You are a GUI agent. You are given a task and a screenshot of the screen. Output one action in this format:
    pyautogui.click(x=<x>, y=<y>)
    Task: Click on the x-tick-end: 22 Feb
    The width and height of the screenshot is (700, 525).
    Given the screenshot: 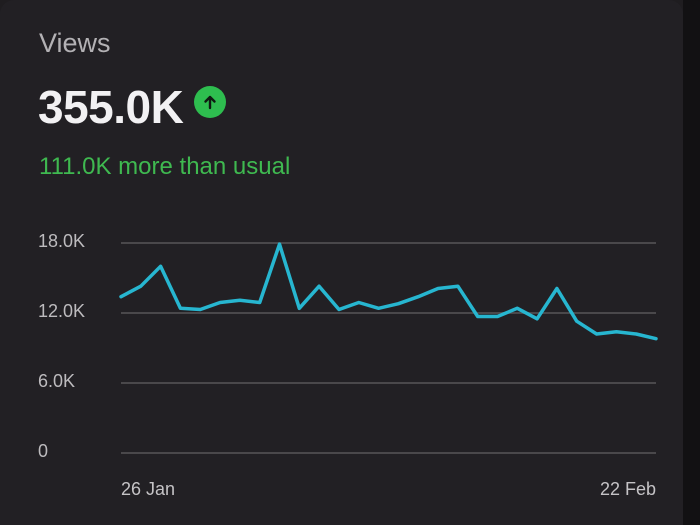 What is the action you would take?
    pyautogui.click(x=627, y=489)
    